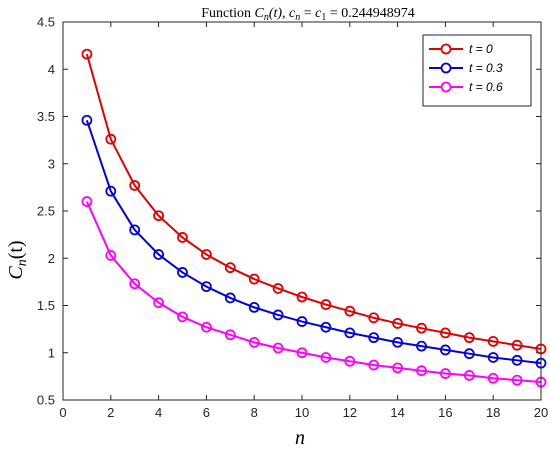 This screenshot has width=550, height=449. Describe the element at coordinates (206, 412) in the screenshot. I see `x-tick-label: 6` at that location.